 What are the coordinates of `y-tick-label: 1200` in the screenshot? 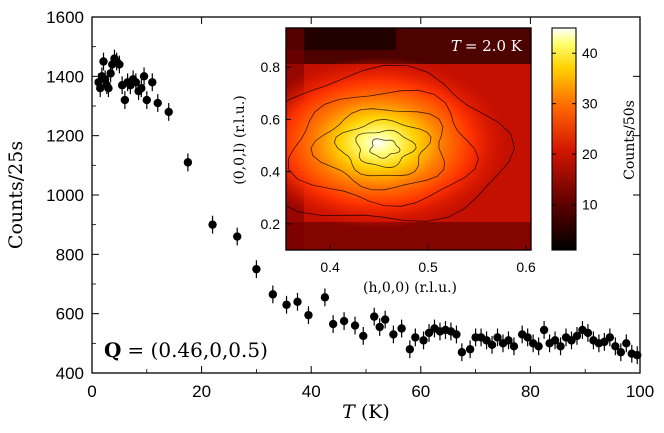 It's located at (65, 136).